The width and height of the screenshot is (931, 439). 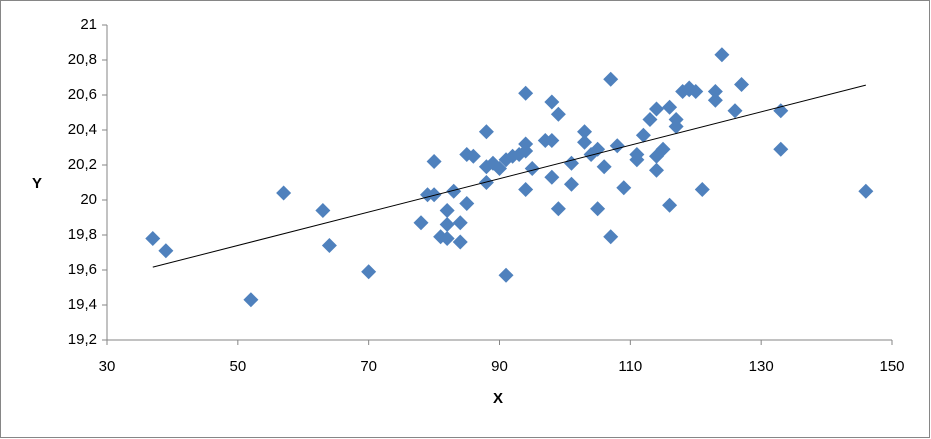 I want to click on y-tick-label: 20,2, so click(x=82, y=164).